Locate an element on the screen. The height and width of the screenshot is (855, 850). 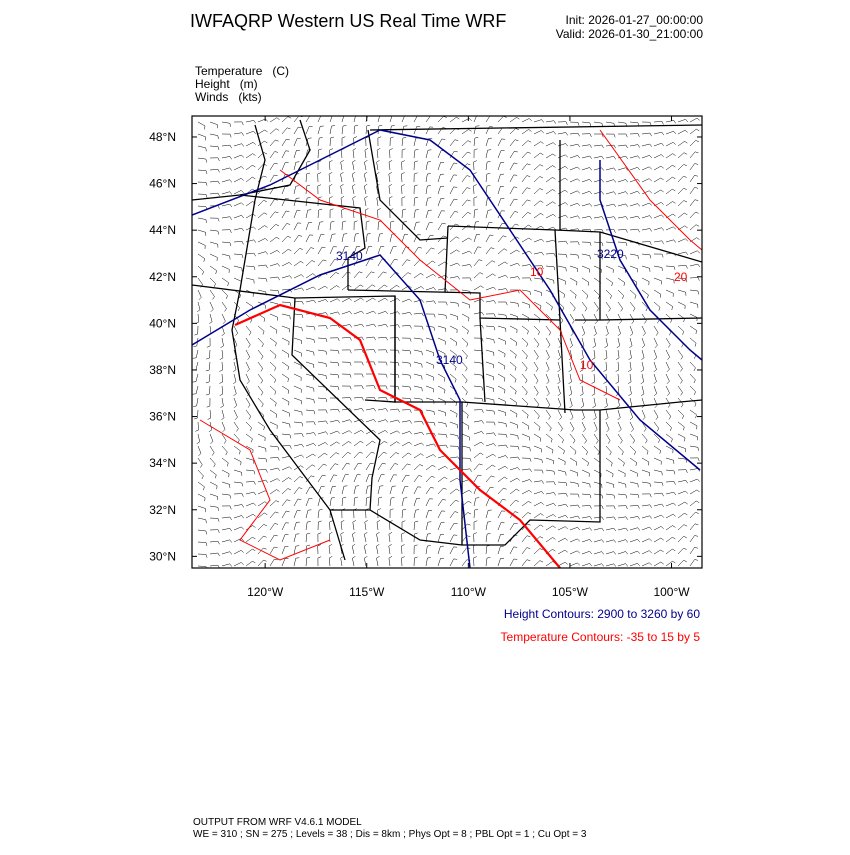
lat-tick-label: 44°N is located at coordinates (162, 230).